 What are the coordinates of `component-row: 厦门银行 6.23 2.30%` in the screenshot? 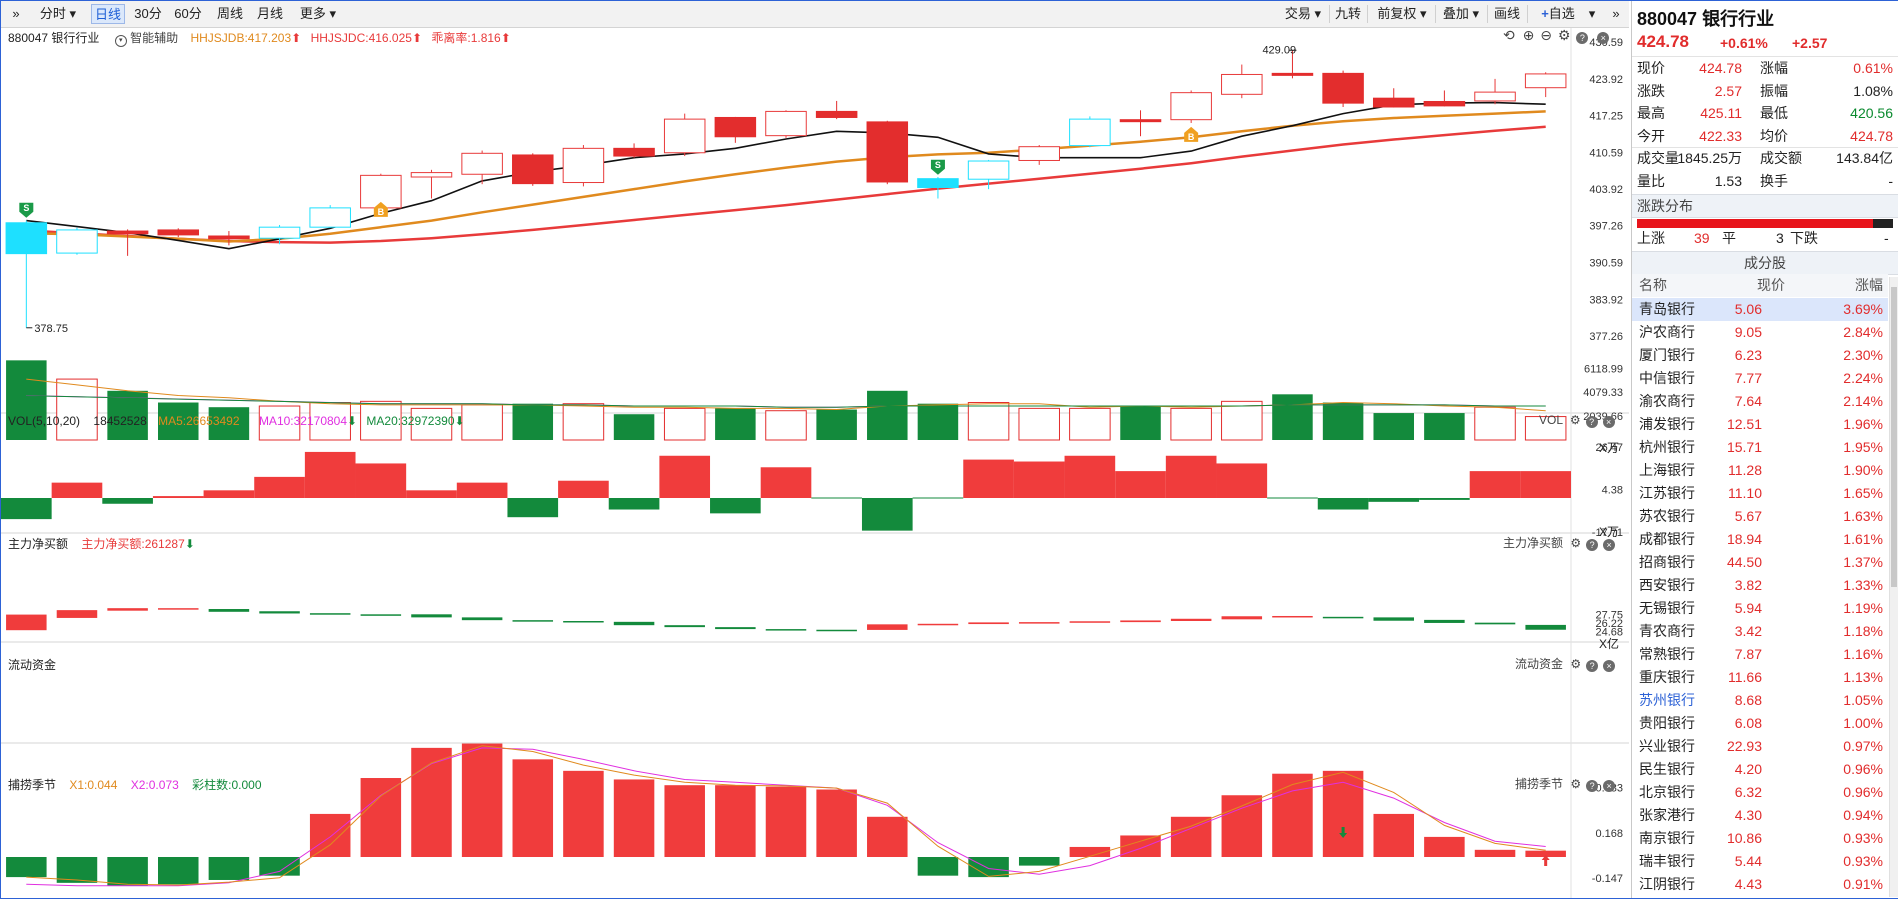 It's located at (1760, 355).